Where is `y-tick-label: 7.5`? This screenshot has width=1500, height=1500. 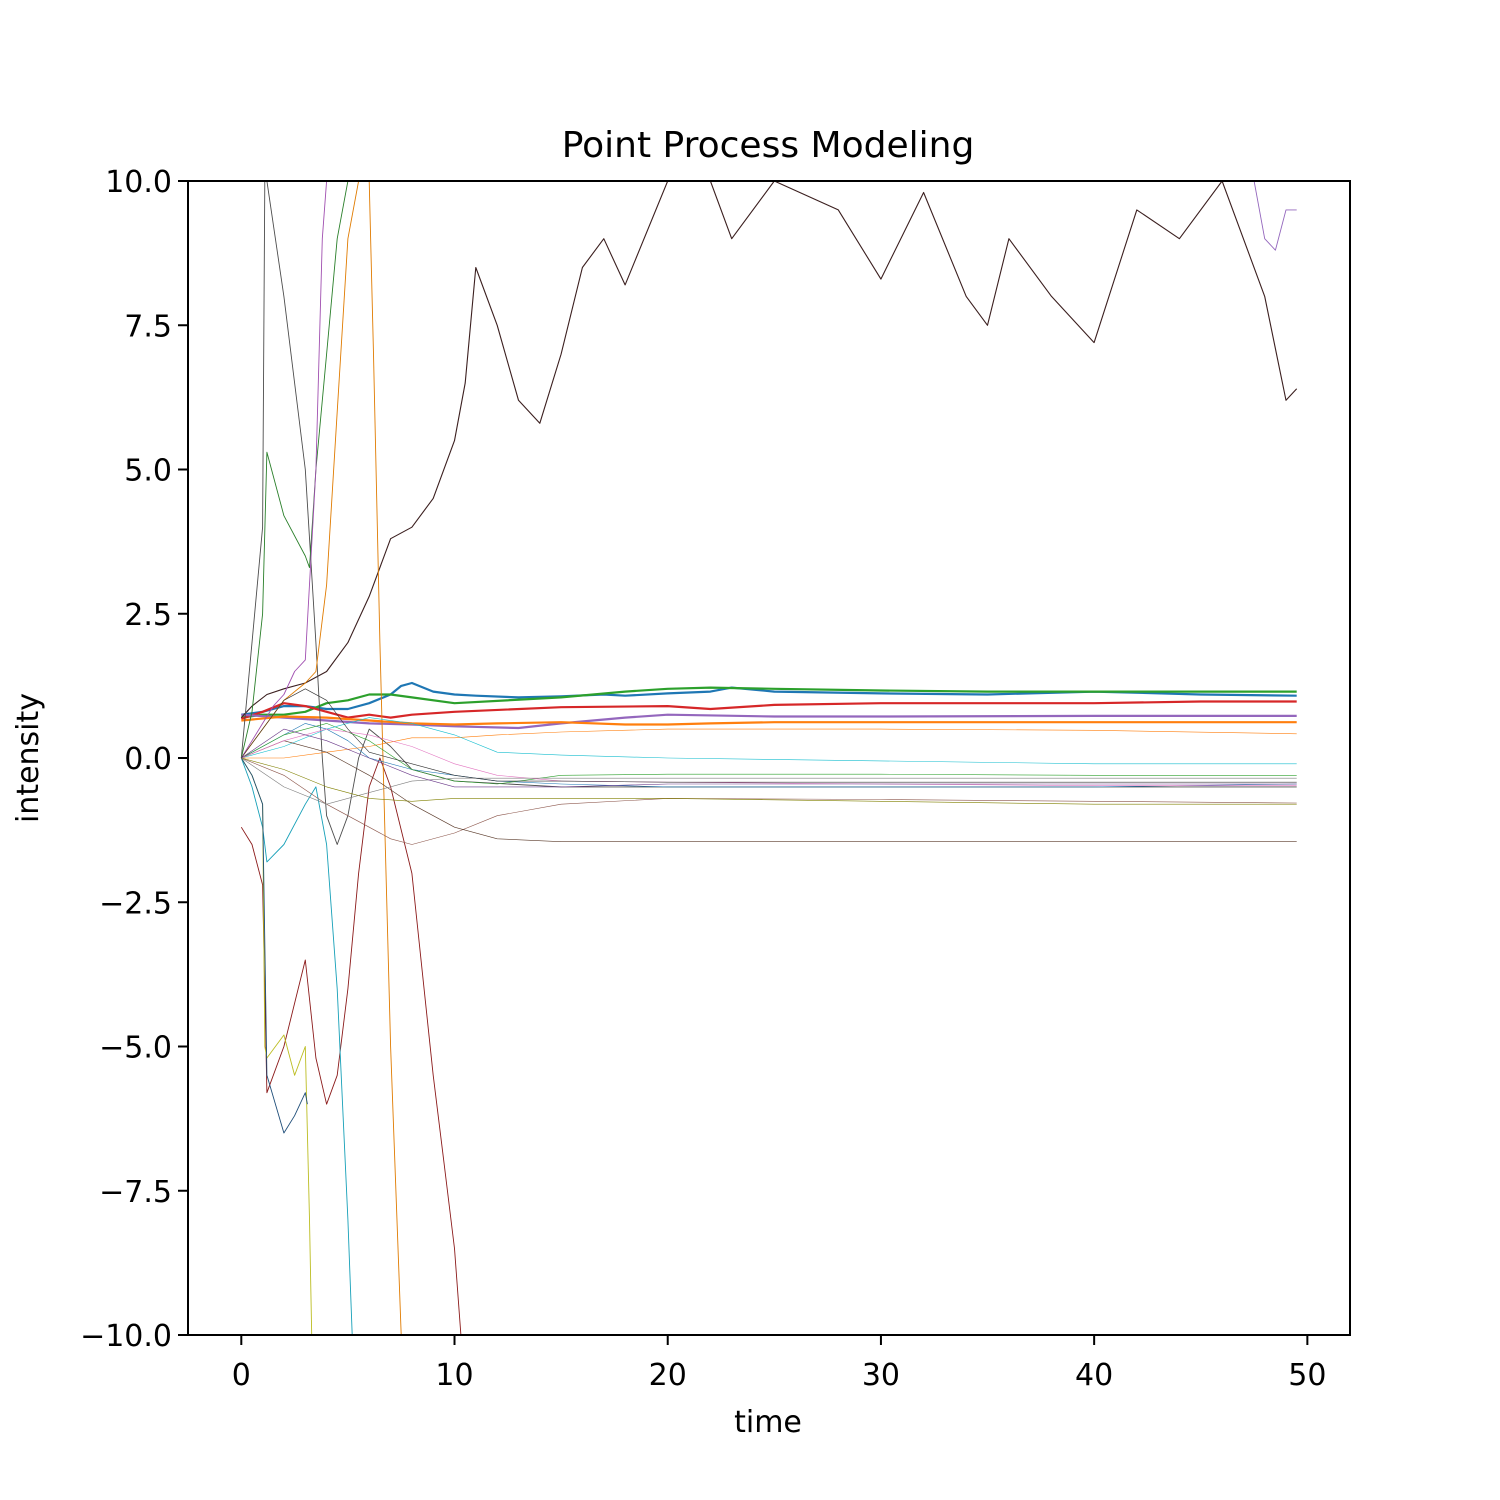
y-tick-label: 7.5 is located at coordinates (148, 326).